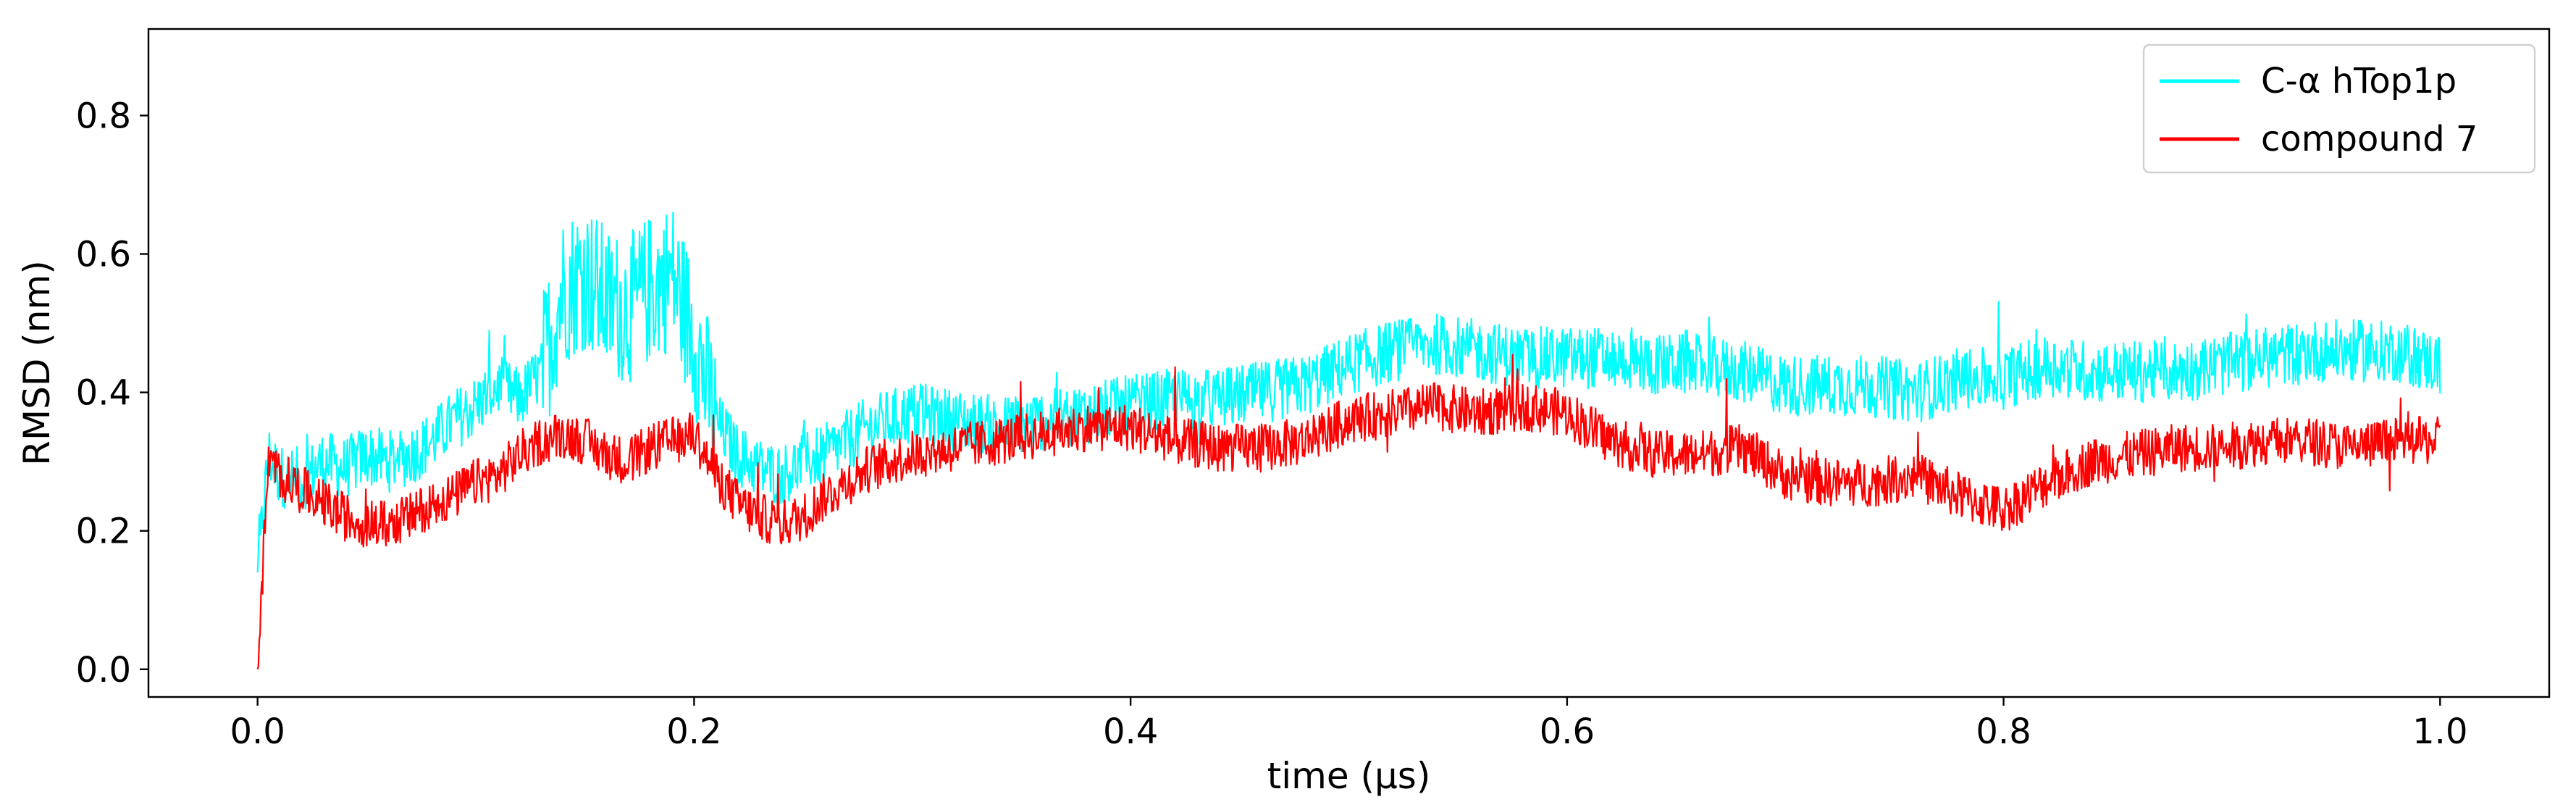  What do you see at coordinates (1349, 776) in the screenshot?
I see `x-axis-label: time (μs)` at bounding box center [1349, 776].